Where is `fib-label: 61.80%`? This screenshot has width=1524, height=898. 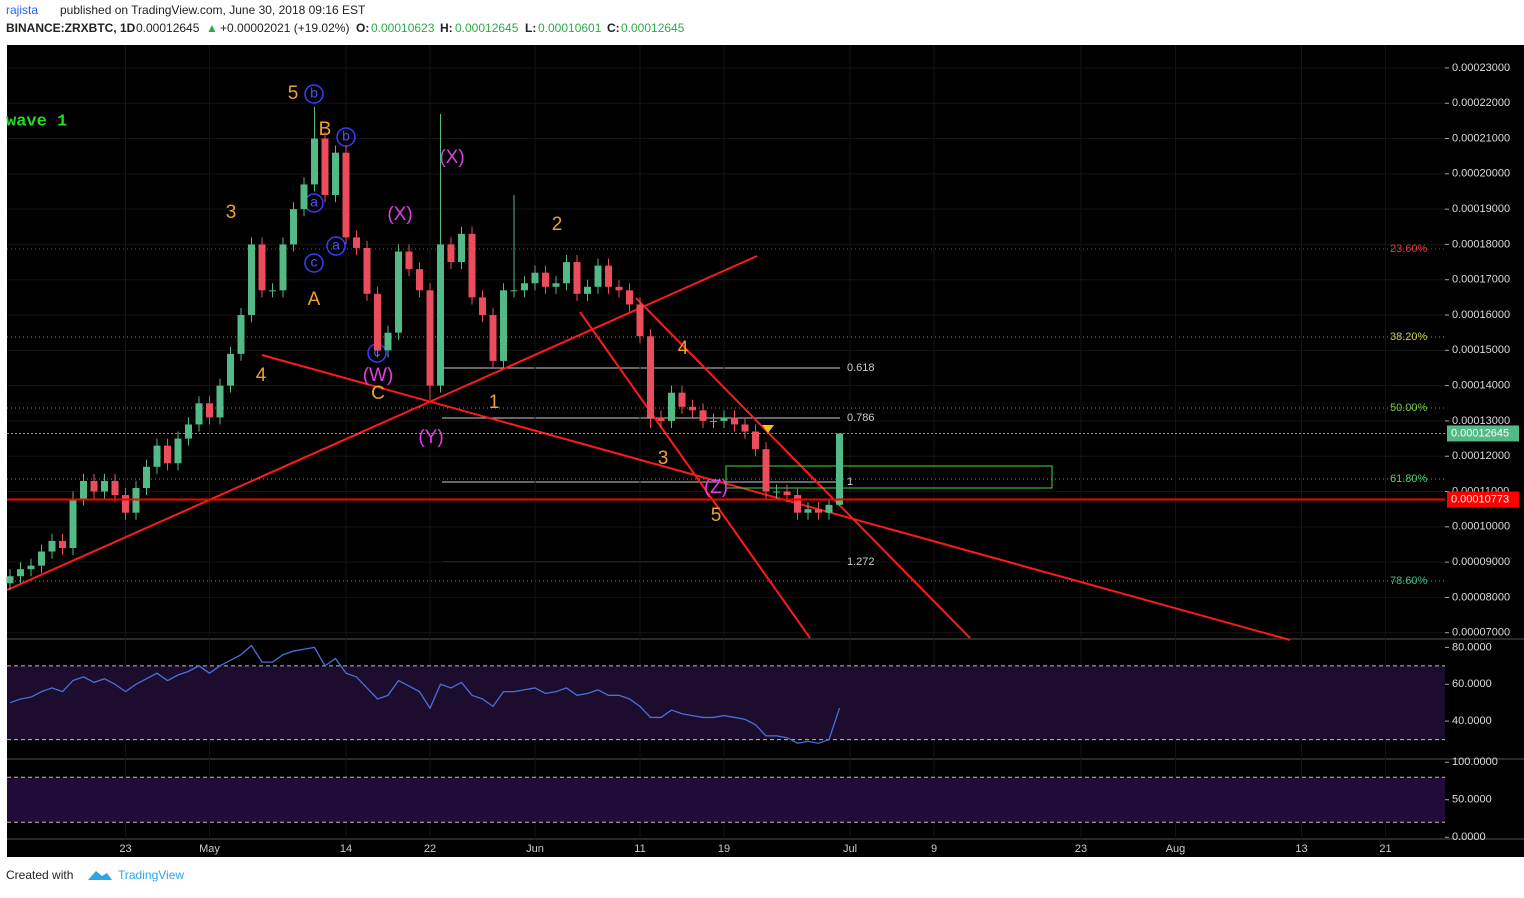 fib-label: 61.80% is located at coordinates (1409, 479).